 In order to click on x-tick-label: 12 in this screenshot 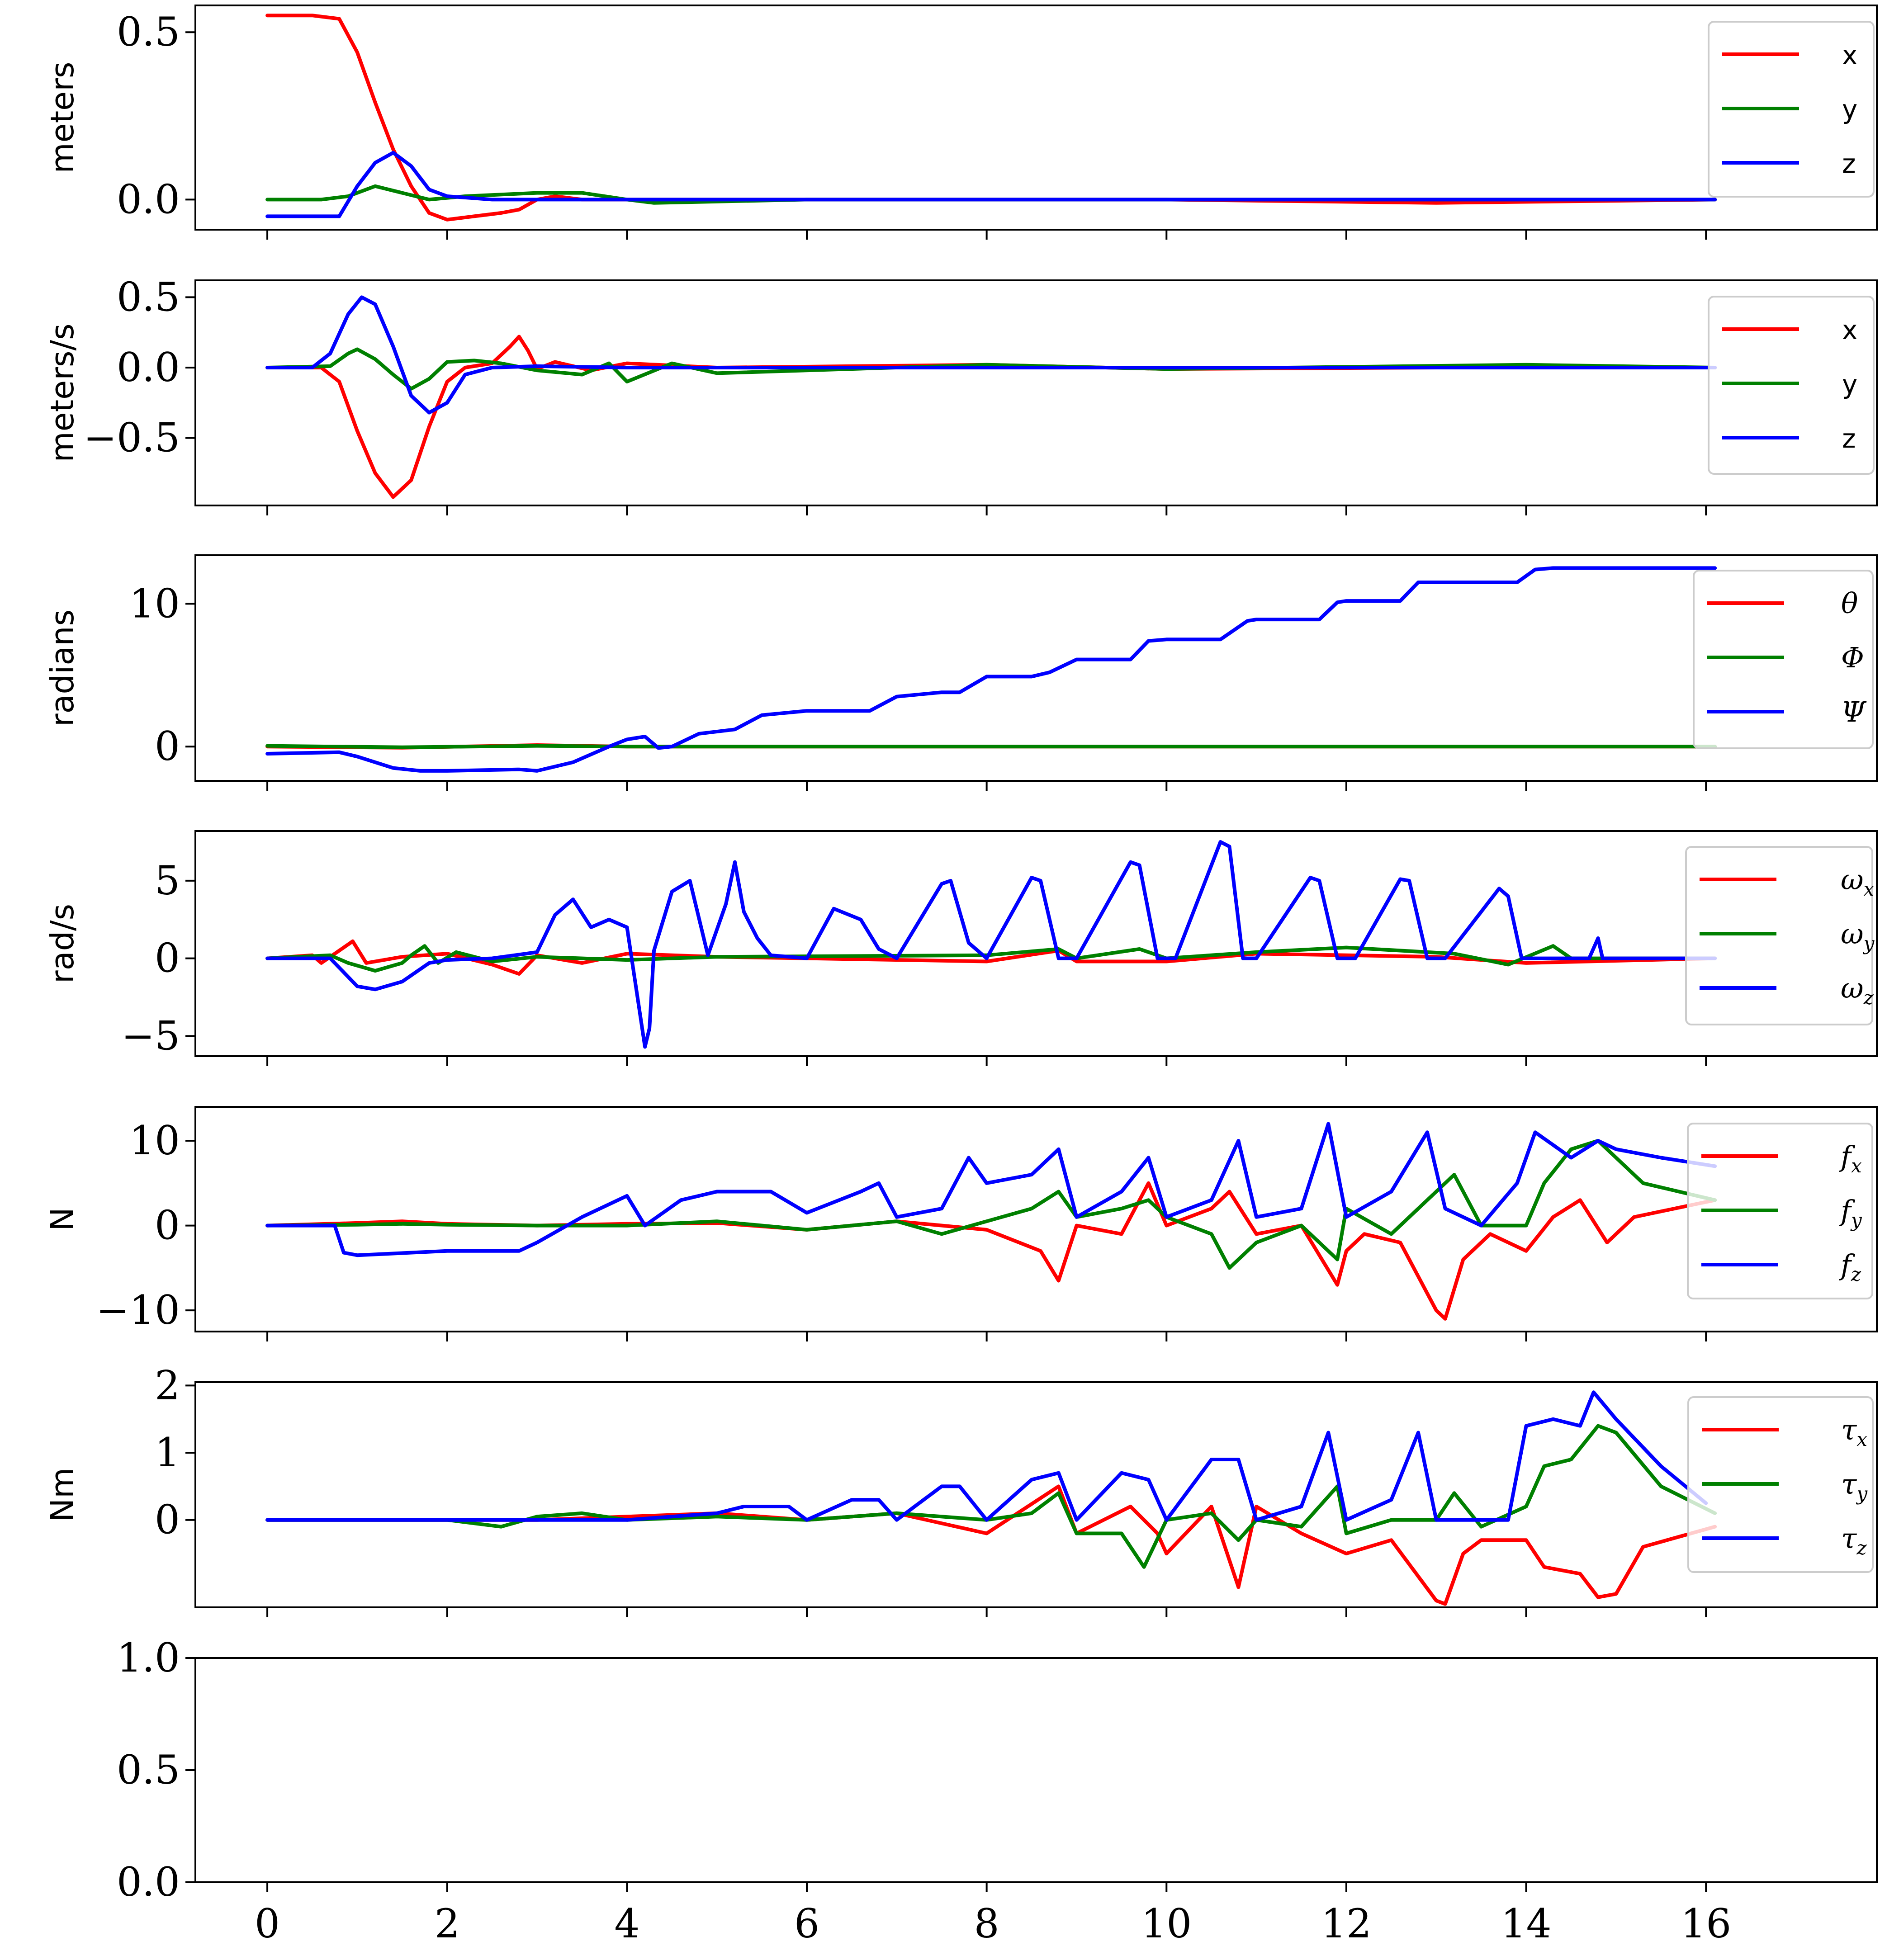, I will do `click(1346, 1923)`.